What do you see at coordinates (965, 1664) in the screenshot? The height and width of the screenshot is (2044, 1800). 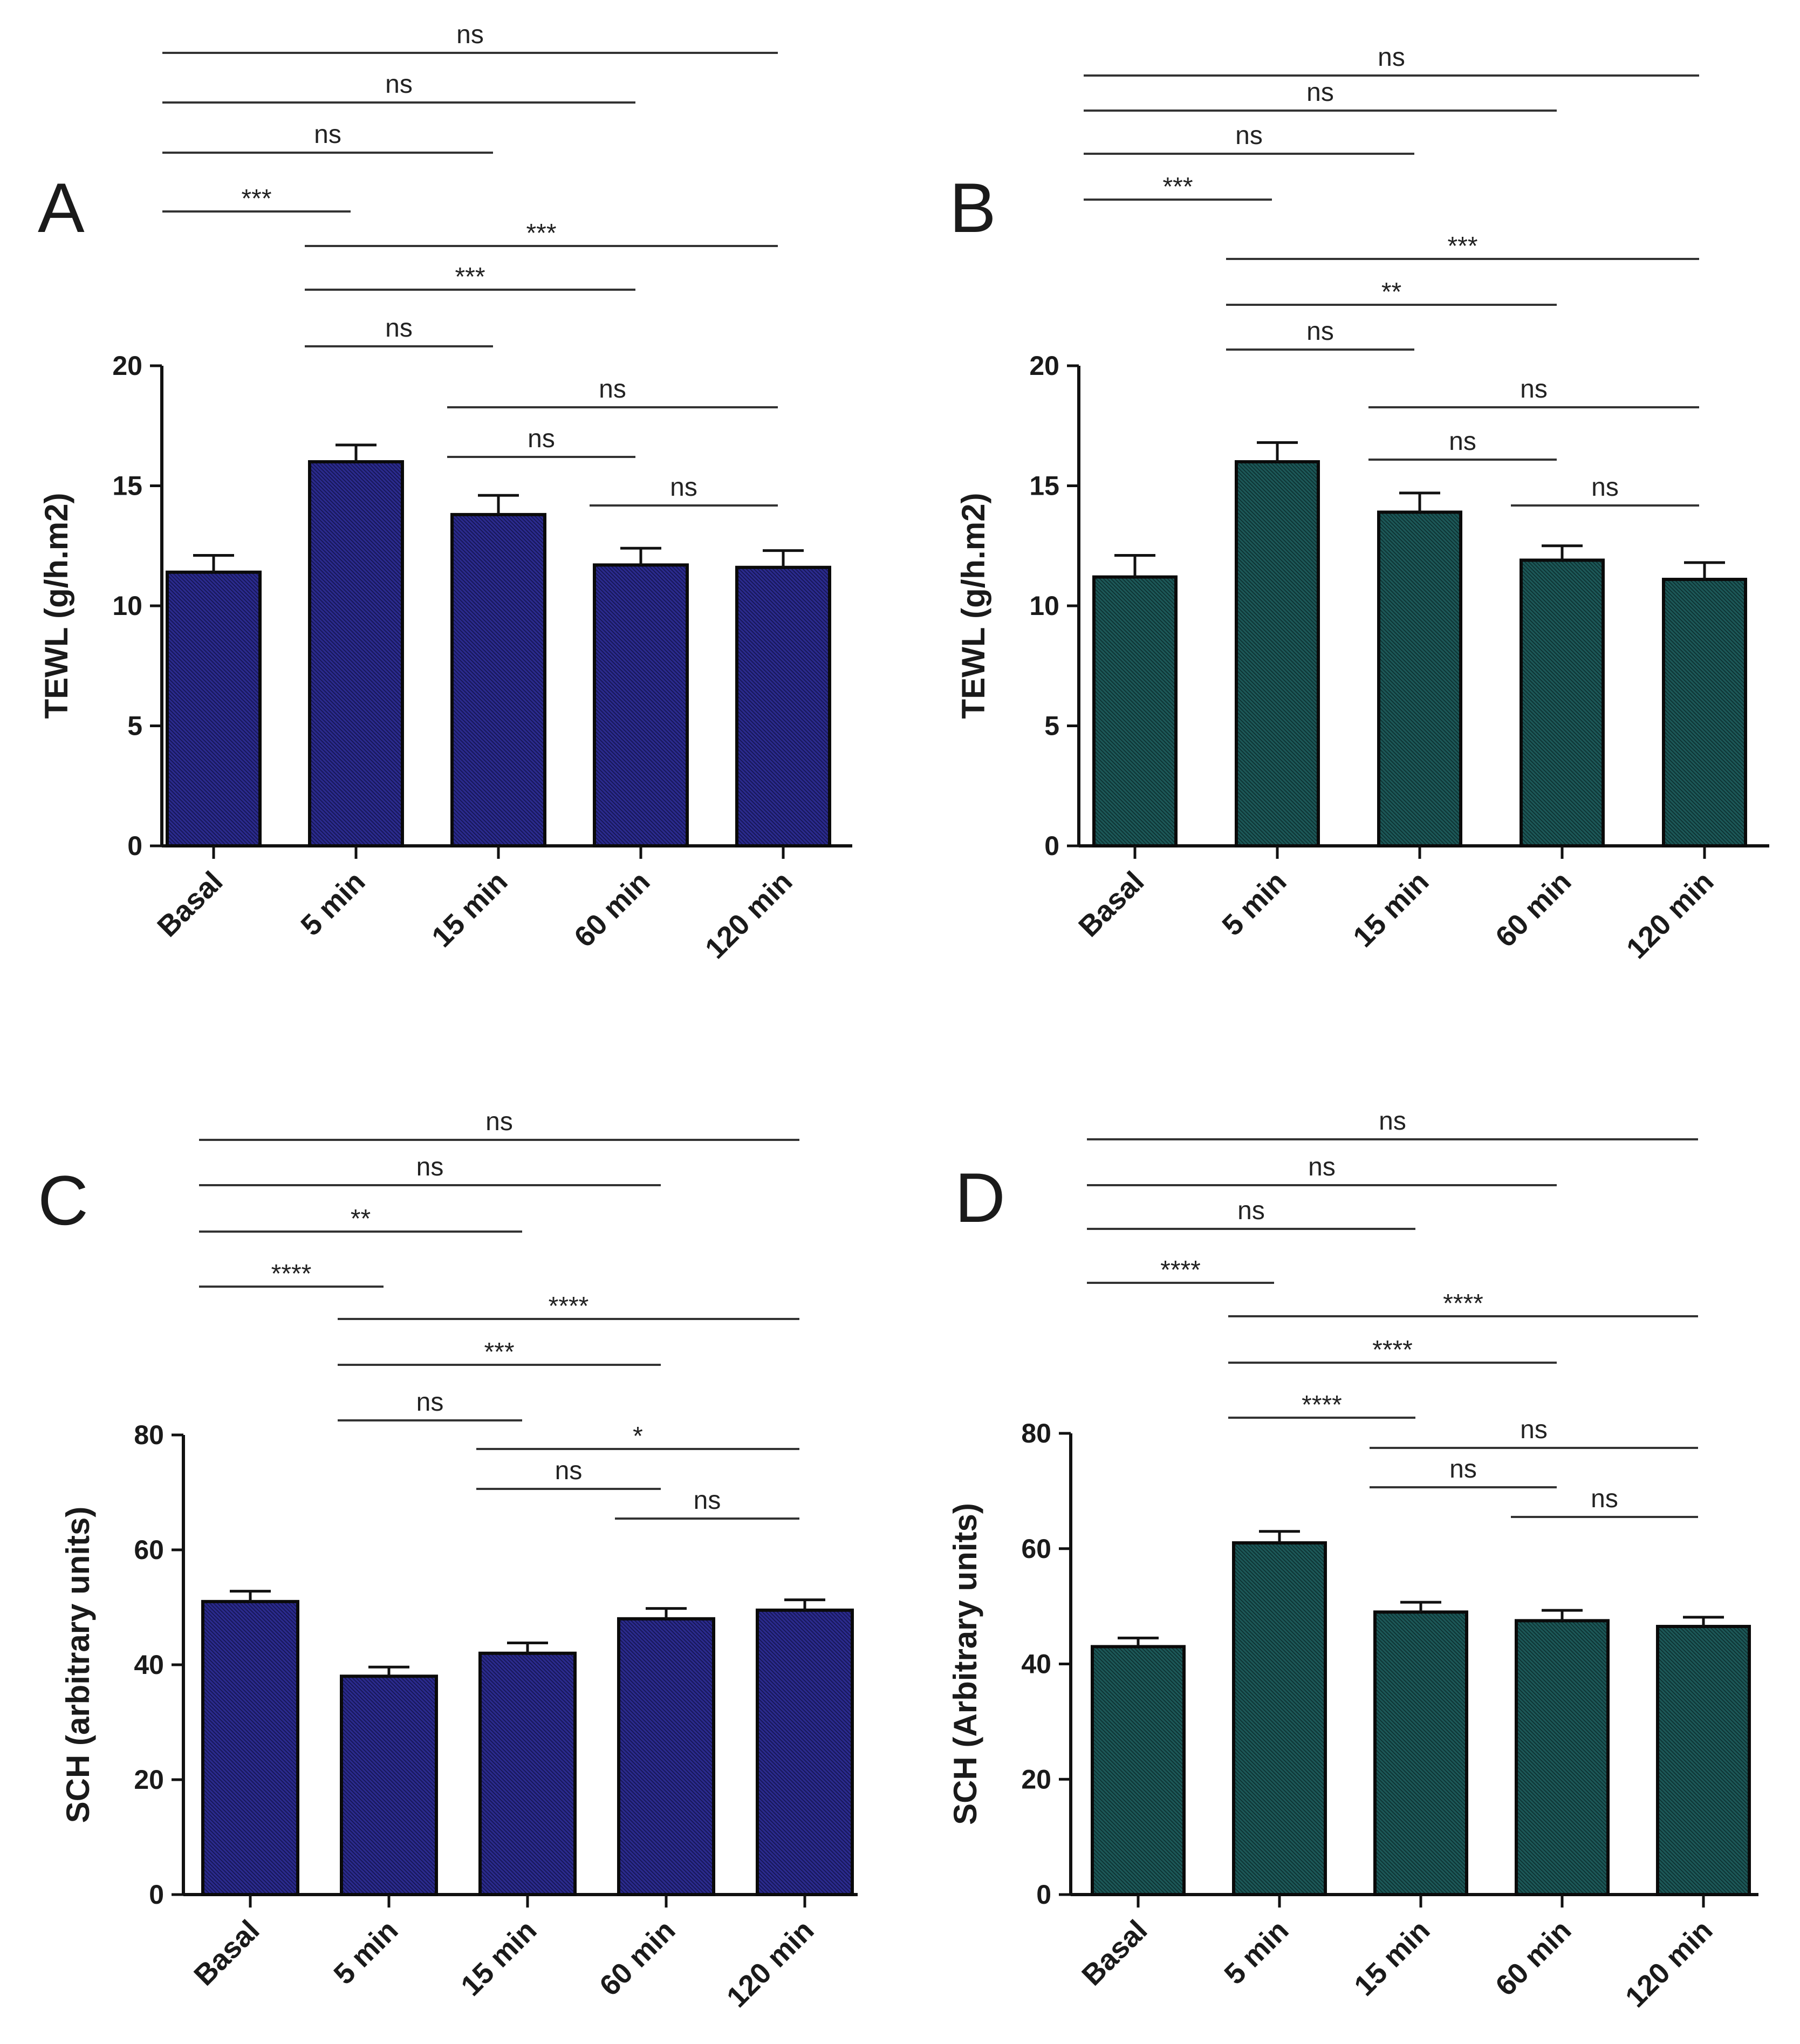 I see `y-axis-label: SCH (Arbitrary units)` at bounding box center [965, 1664].